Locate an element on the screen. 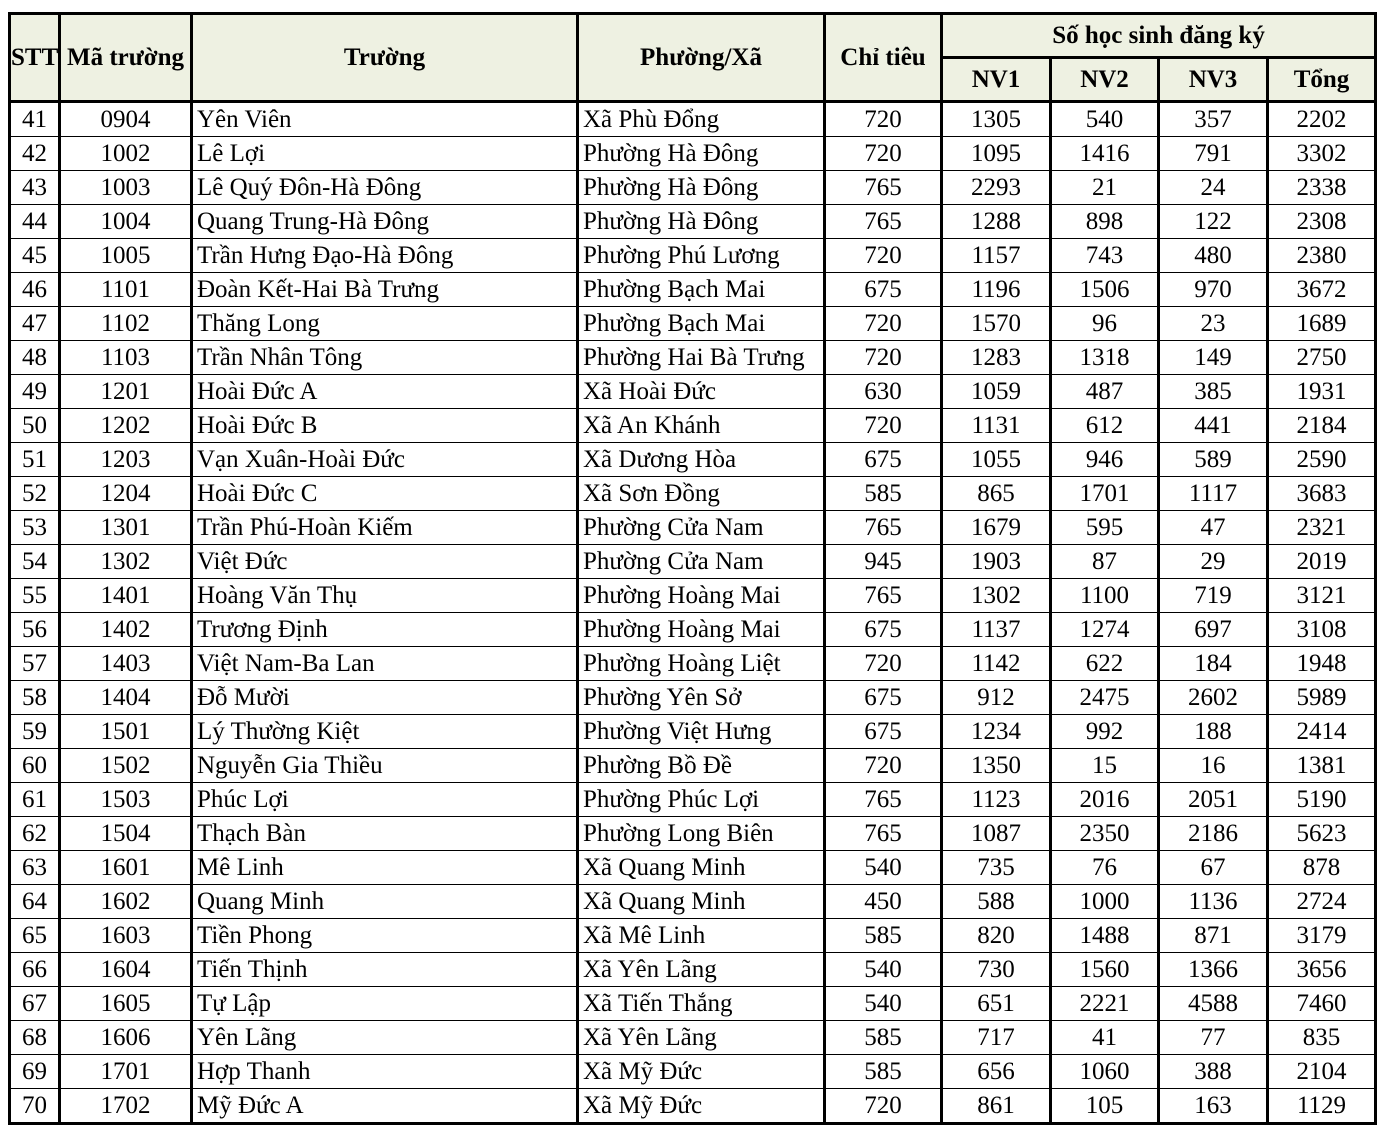 The width and height of the screenshot is (1382, 1142). cell-nv1: 656 is located at coordinates (996, 1071).